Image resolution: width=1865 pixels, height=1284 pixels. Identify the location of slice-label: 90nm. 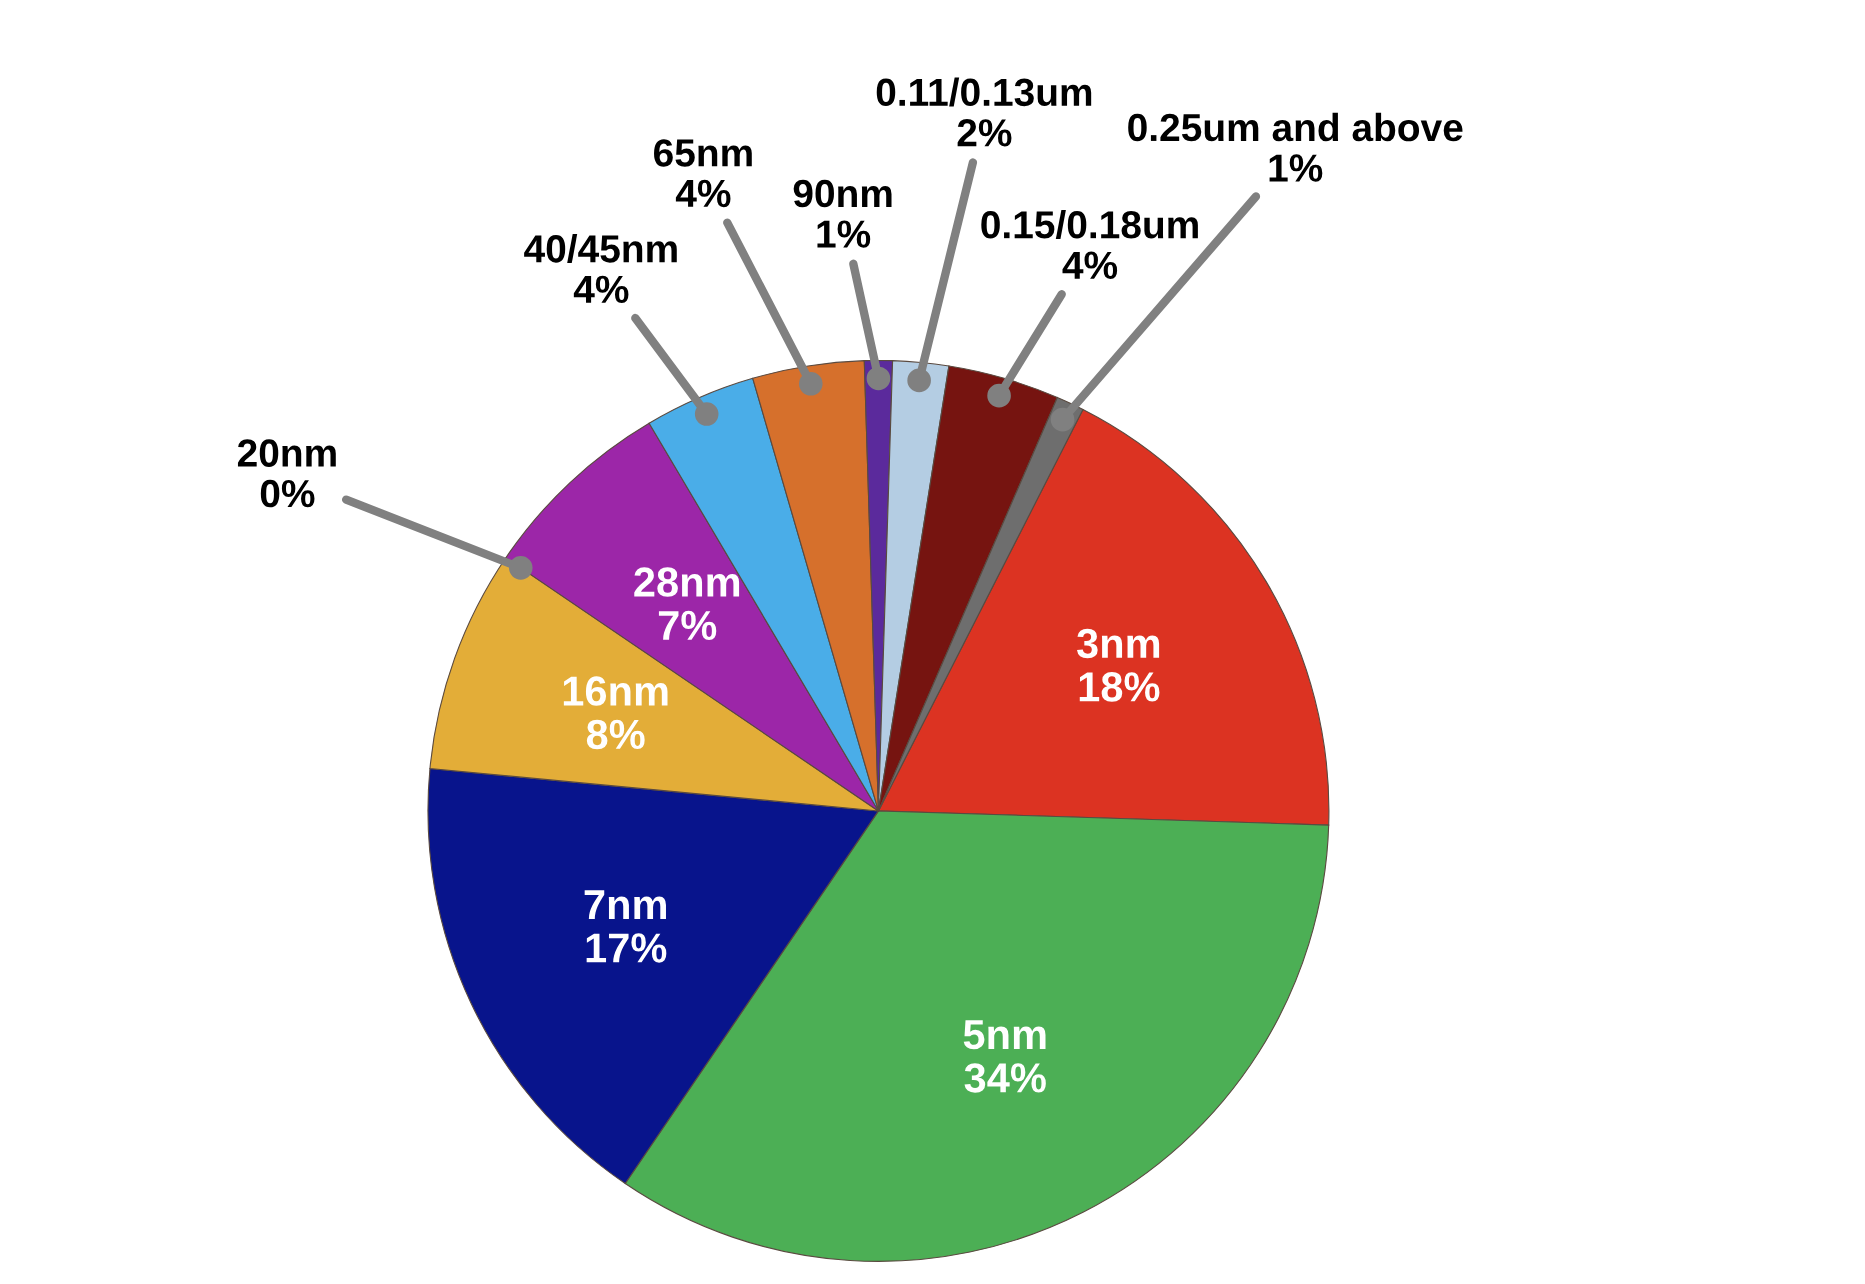
(842, 193).